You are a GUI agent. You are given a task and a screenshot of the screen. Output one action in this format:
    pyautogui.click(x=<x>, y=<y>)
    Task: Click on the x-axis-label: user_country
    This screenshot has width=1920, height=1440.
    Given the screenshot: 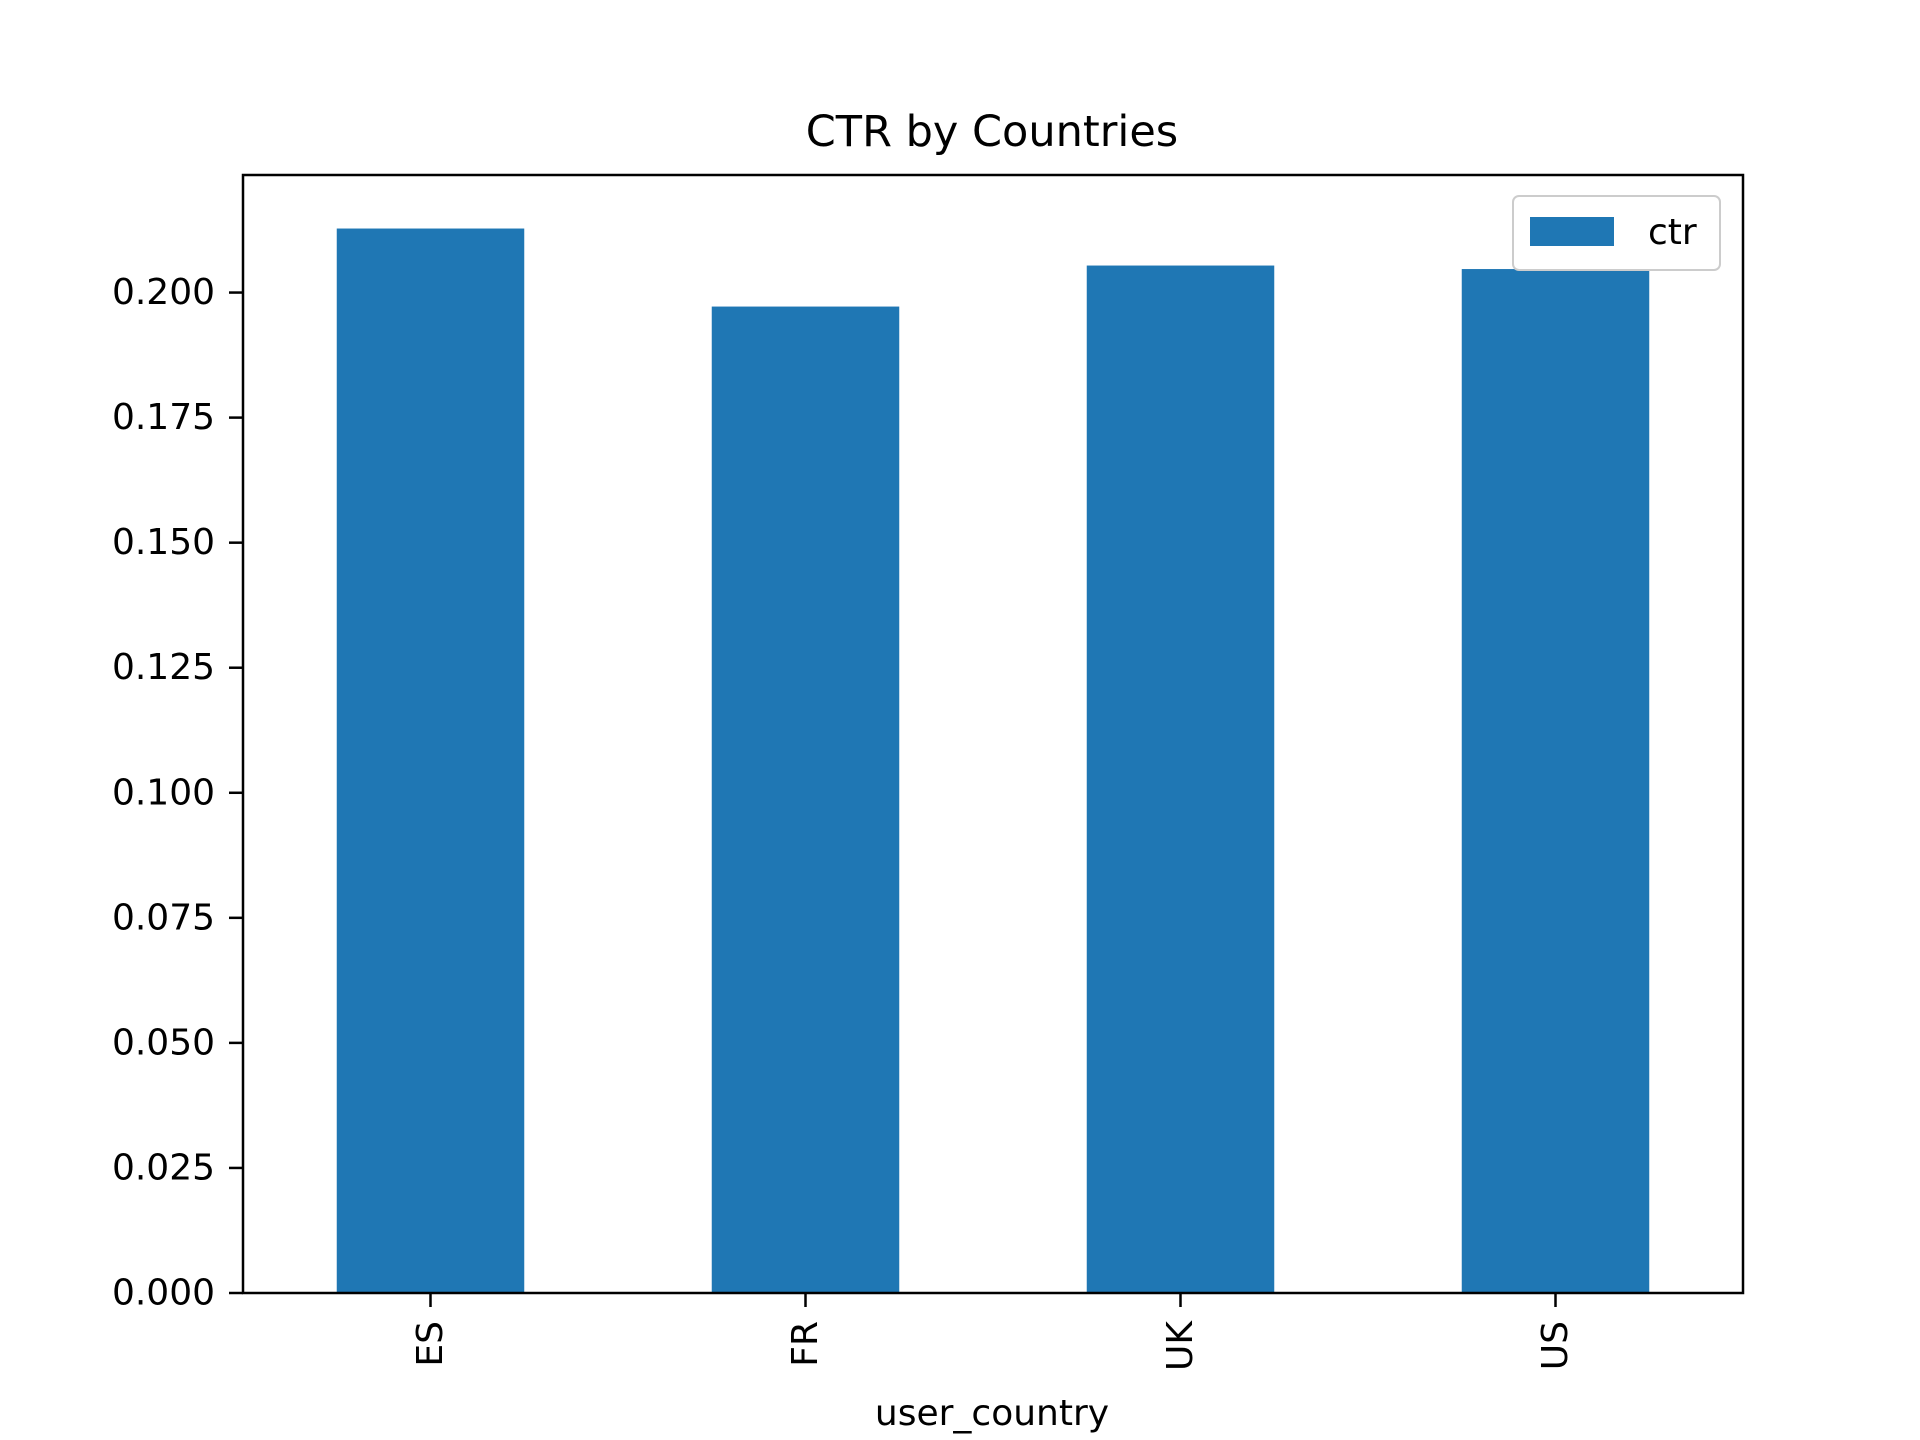 What is the action you would take?
    pyautogui.click(x=992, y=1413)
    